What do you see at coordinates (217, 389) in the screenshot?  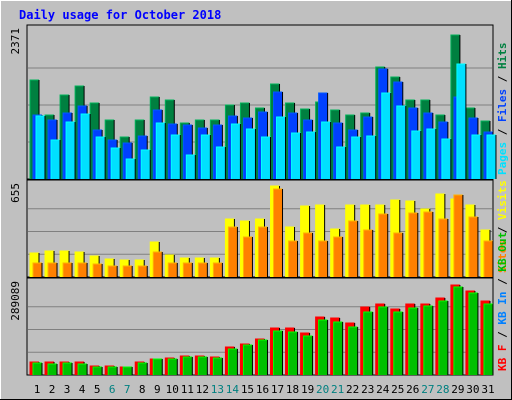 I see `x-tick-label: 13` at bounding box center [217, 389].